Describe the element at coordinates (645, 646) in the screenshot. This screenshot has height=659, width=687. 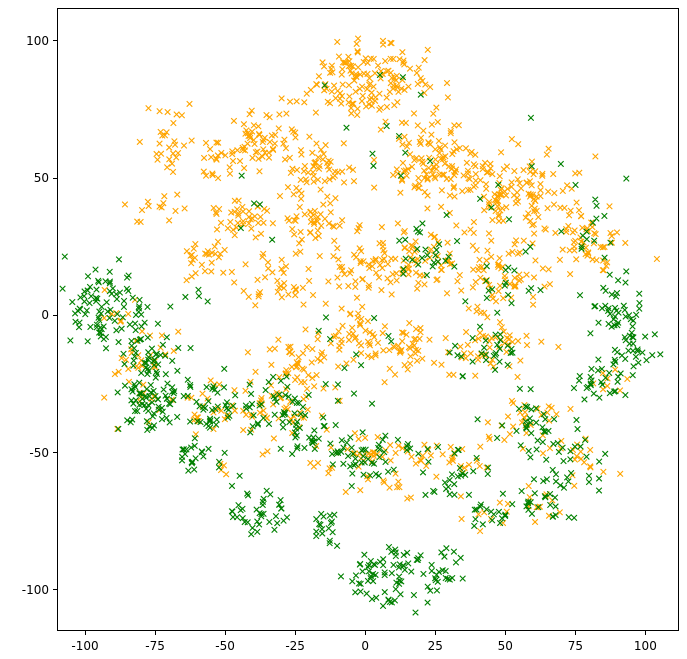
I see `x-tick-label: 100` at that location.